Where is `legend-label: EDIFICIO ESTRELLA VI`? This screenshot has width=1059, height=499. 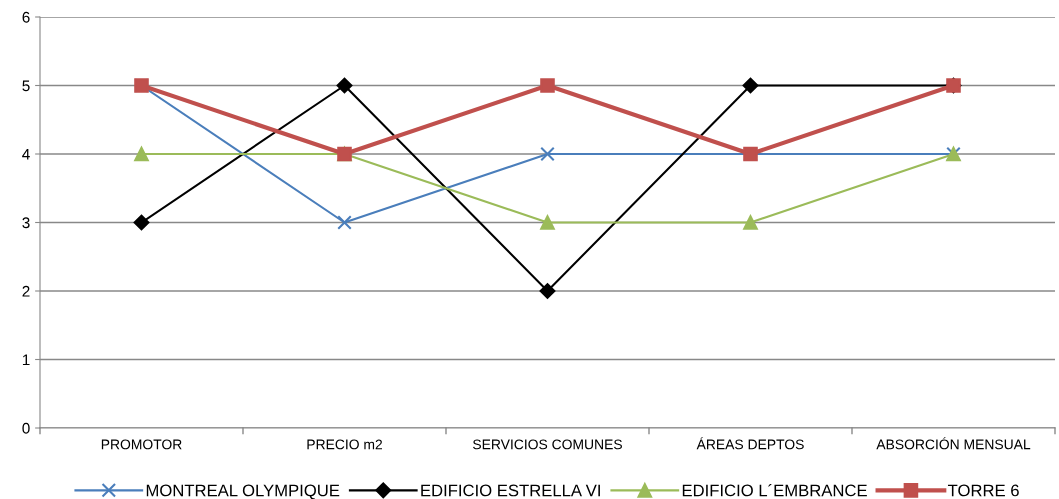
legend-label: EDIFICIO ESTRELLA VI is located at coordinates (510, 490).